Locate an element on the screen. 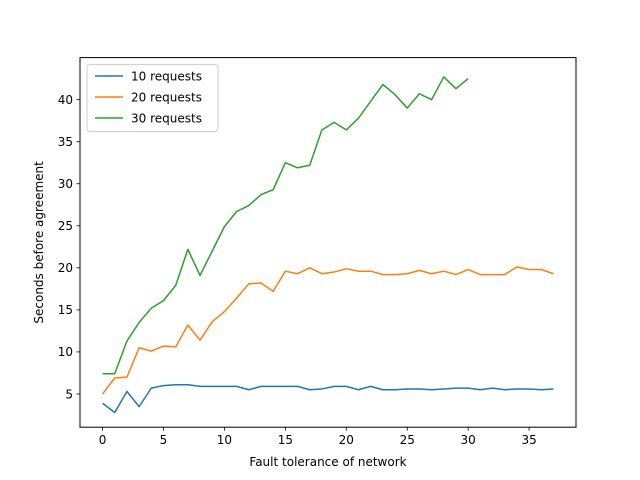 This screenshot has height=480, width=640. legend-label-20-requests: 20 requests is located at coordinates (166, 98).